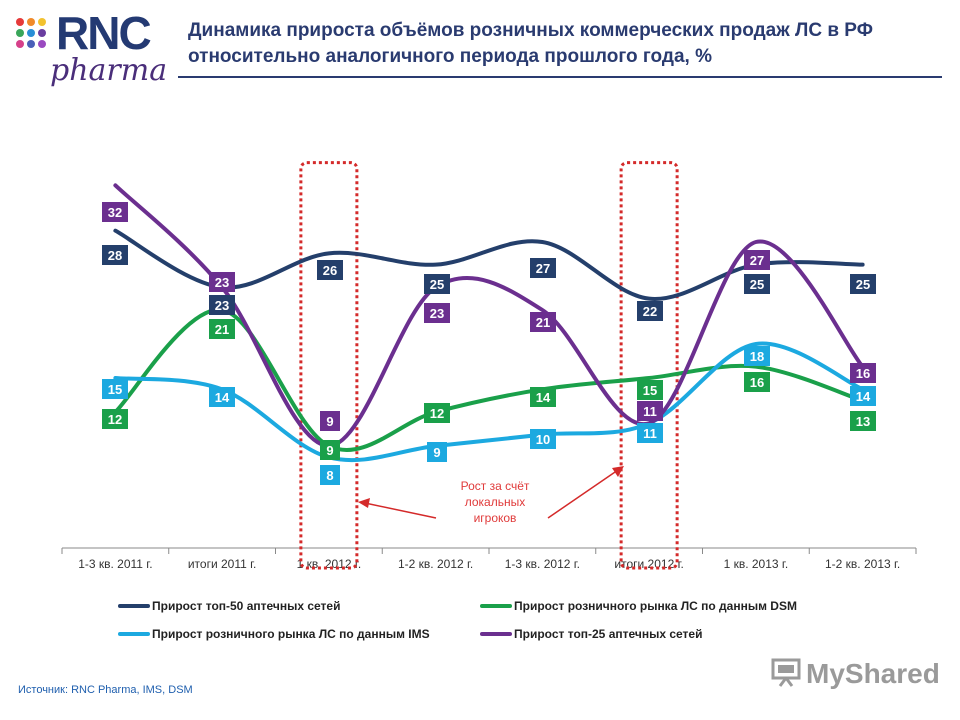  I want to click on data-label: 22, so click(650, 311).